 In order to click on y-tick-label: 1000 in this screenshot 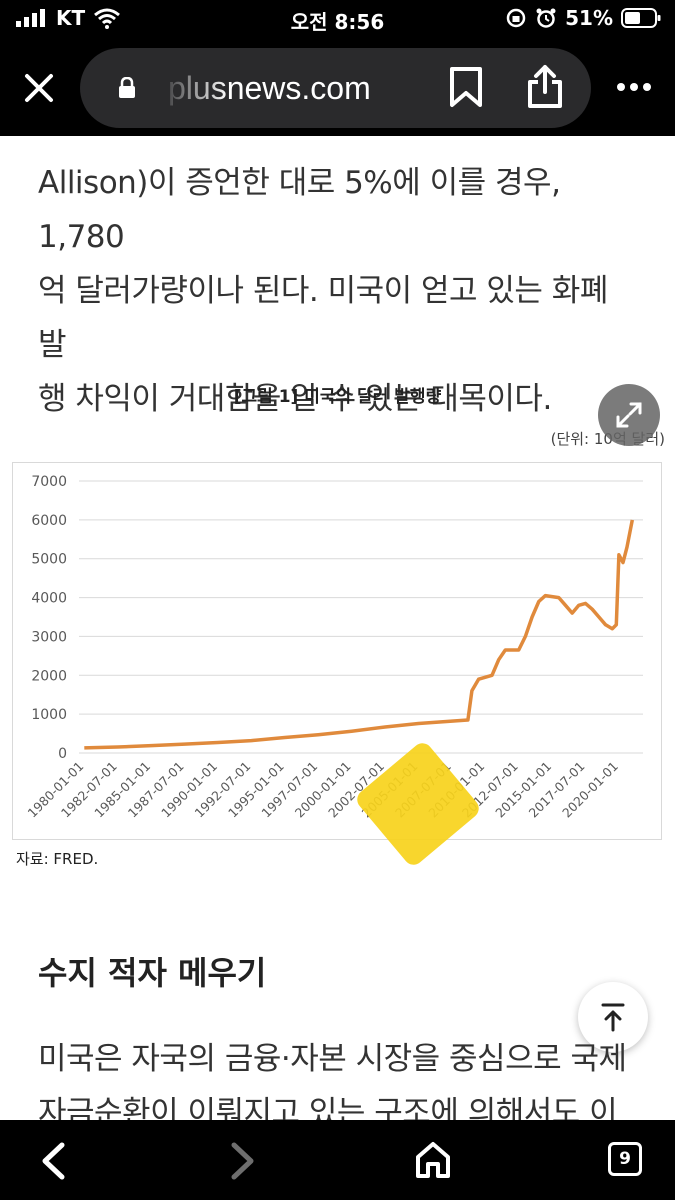, I will do `click(49, 715)`.